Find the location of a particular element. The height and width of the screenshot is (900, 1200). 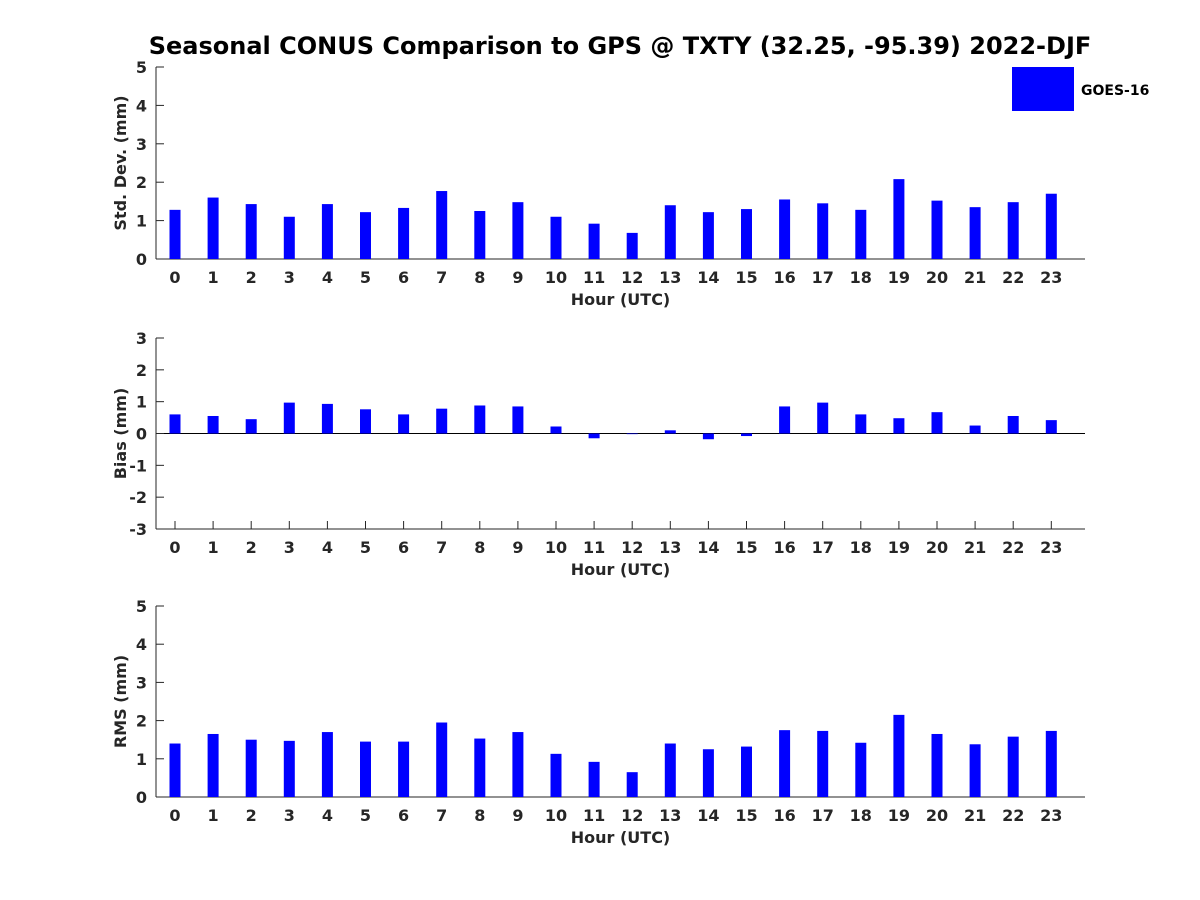

x-tick-label: 15 is located at coordinates (746, 547).